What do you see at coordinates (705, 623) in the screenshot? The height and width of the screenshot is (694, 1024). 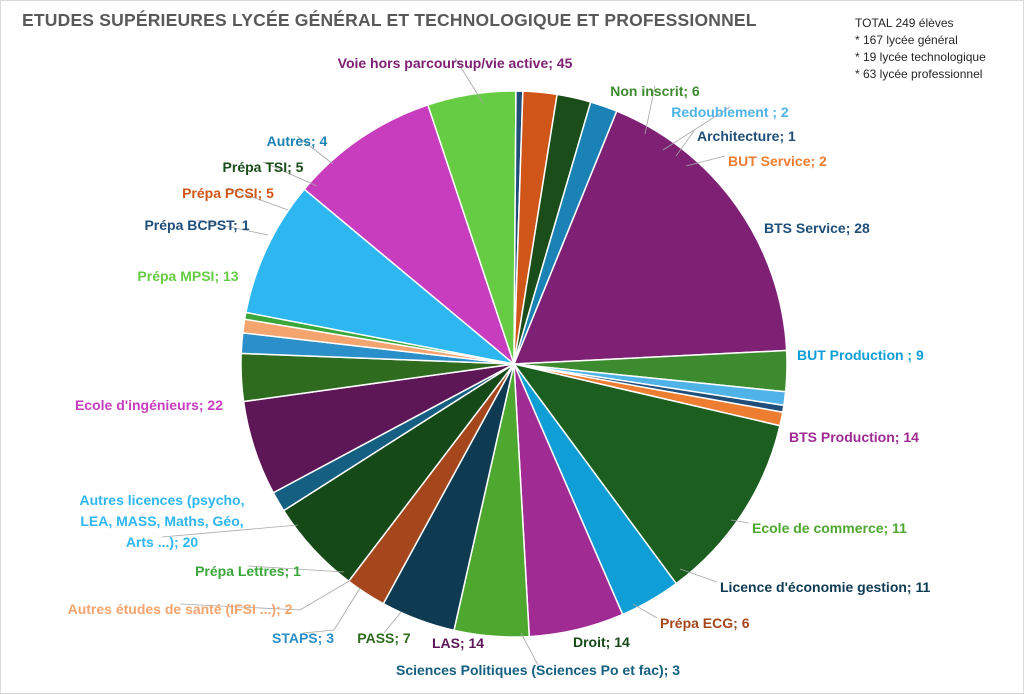 I see `slice-label: Prépa ECG; 6` at bounding box center [705, 623].